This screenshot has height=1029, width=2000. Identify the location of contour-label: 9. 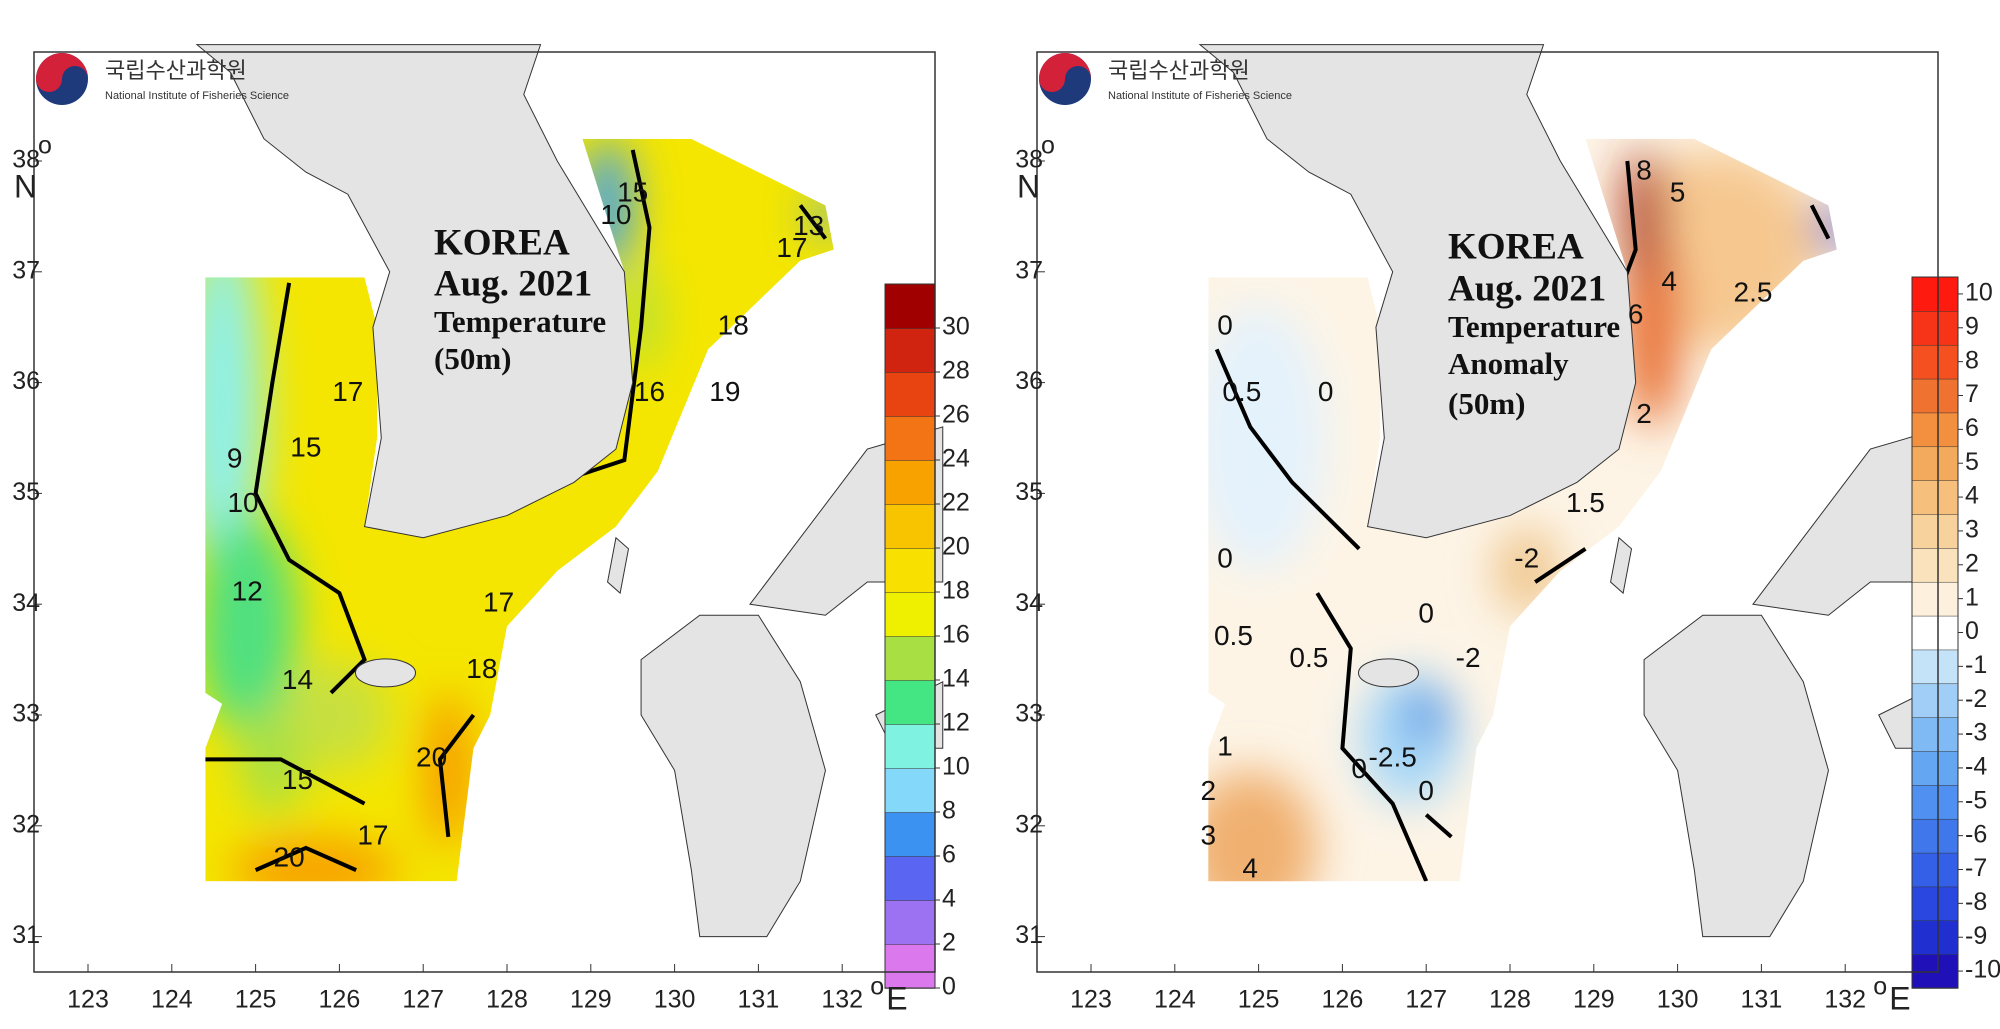
(235, 458).